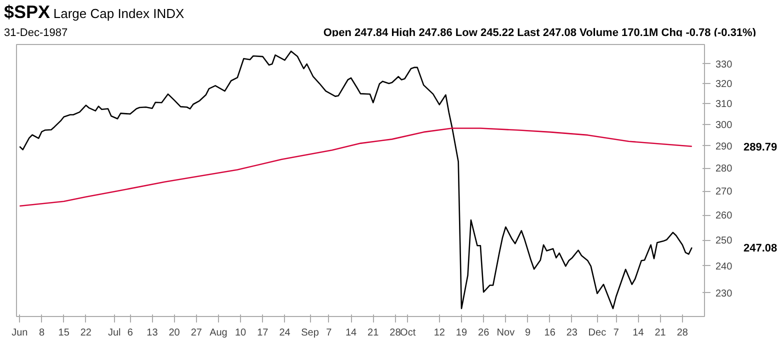 The height and width of the screenshot is (345, 780). Describe the element at coordinates (724, 192) in the screenshot. I see `y-tick-label: 270` at that location.